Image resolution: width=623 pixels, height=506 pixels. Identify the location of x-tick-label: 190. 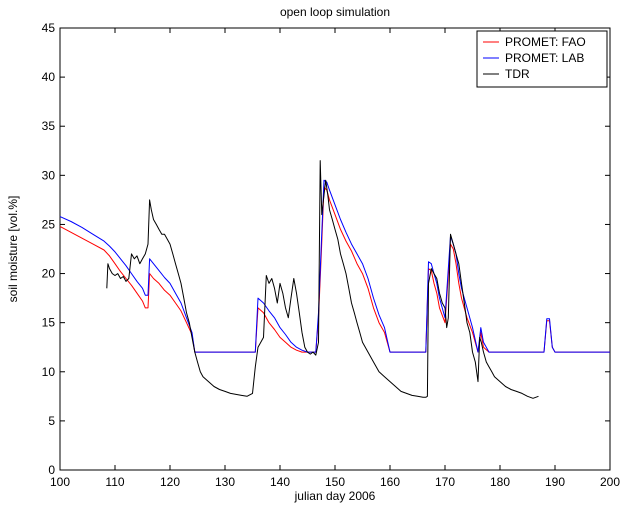
(555, 482).